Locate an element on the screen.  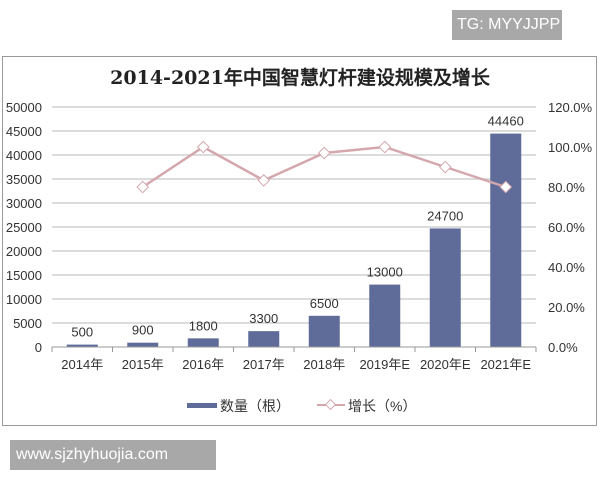
left-axis-tick-label: 50000 is located at coordinates (24, 107).